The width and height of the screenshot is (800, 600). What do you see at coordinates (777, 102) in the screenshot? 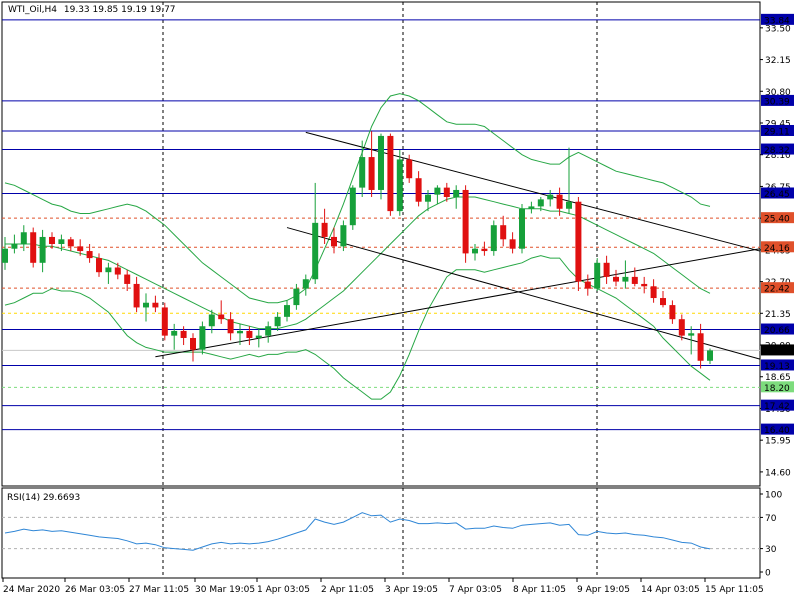
I see `level-label-1: 30.39` at bounding box center [777, 102].